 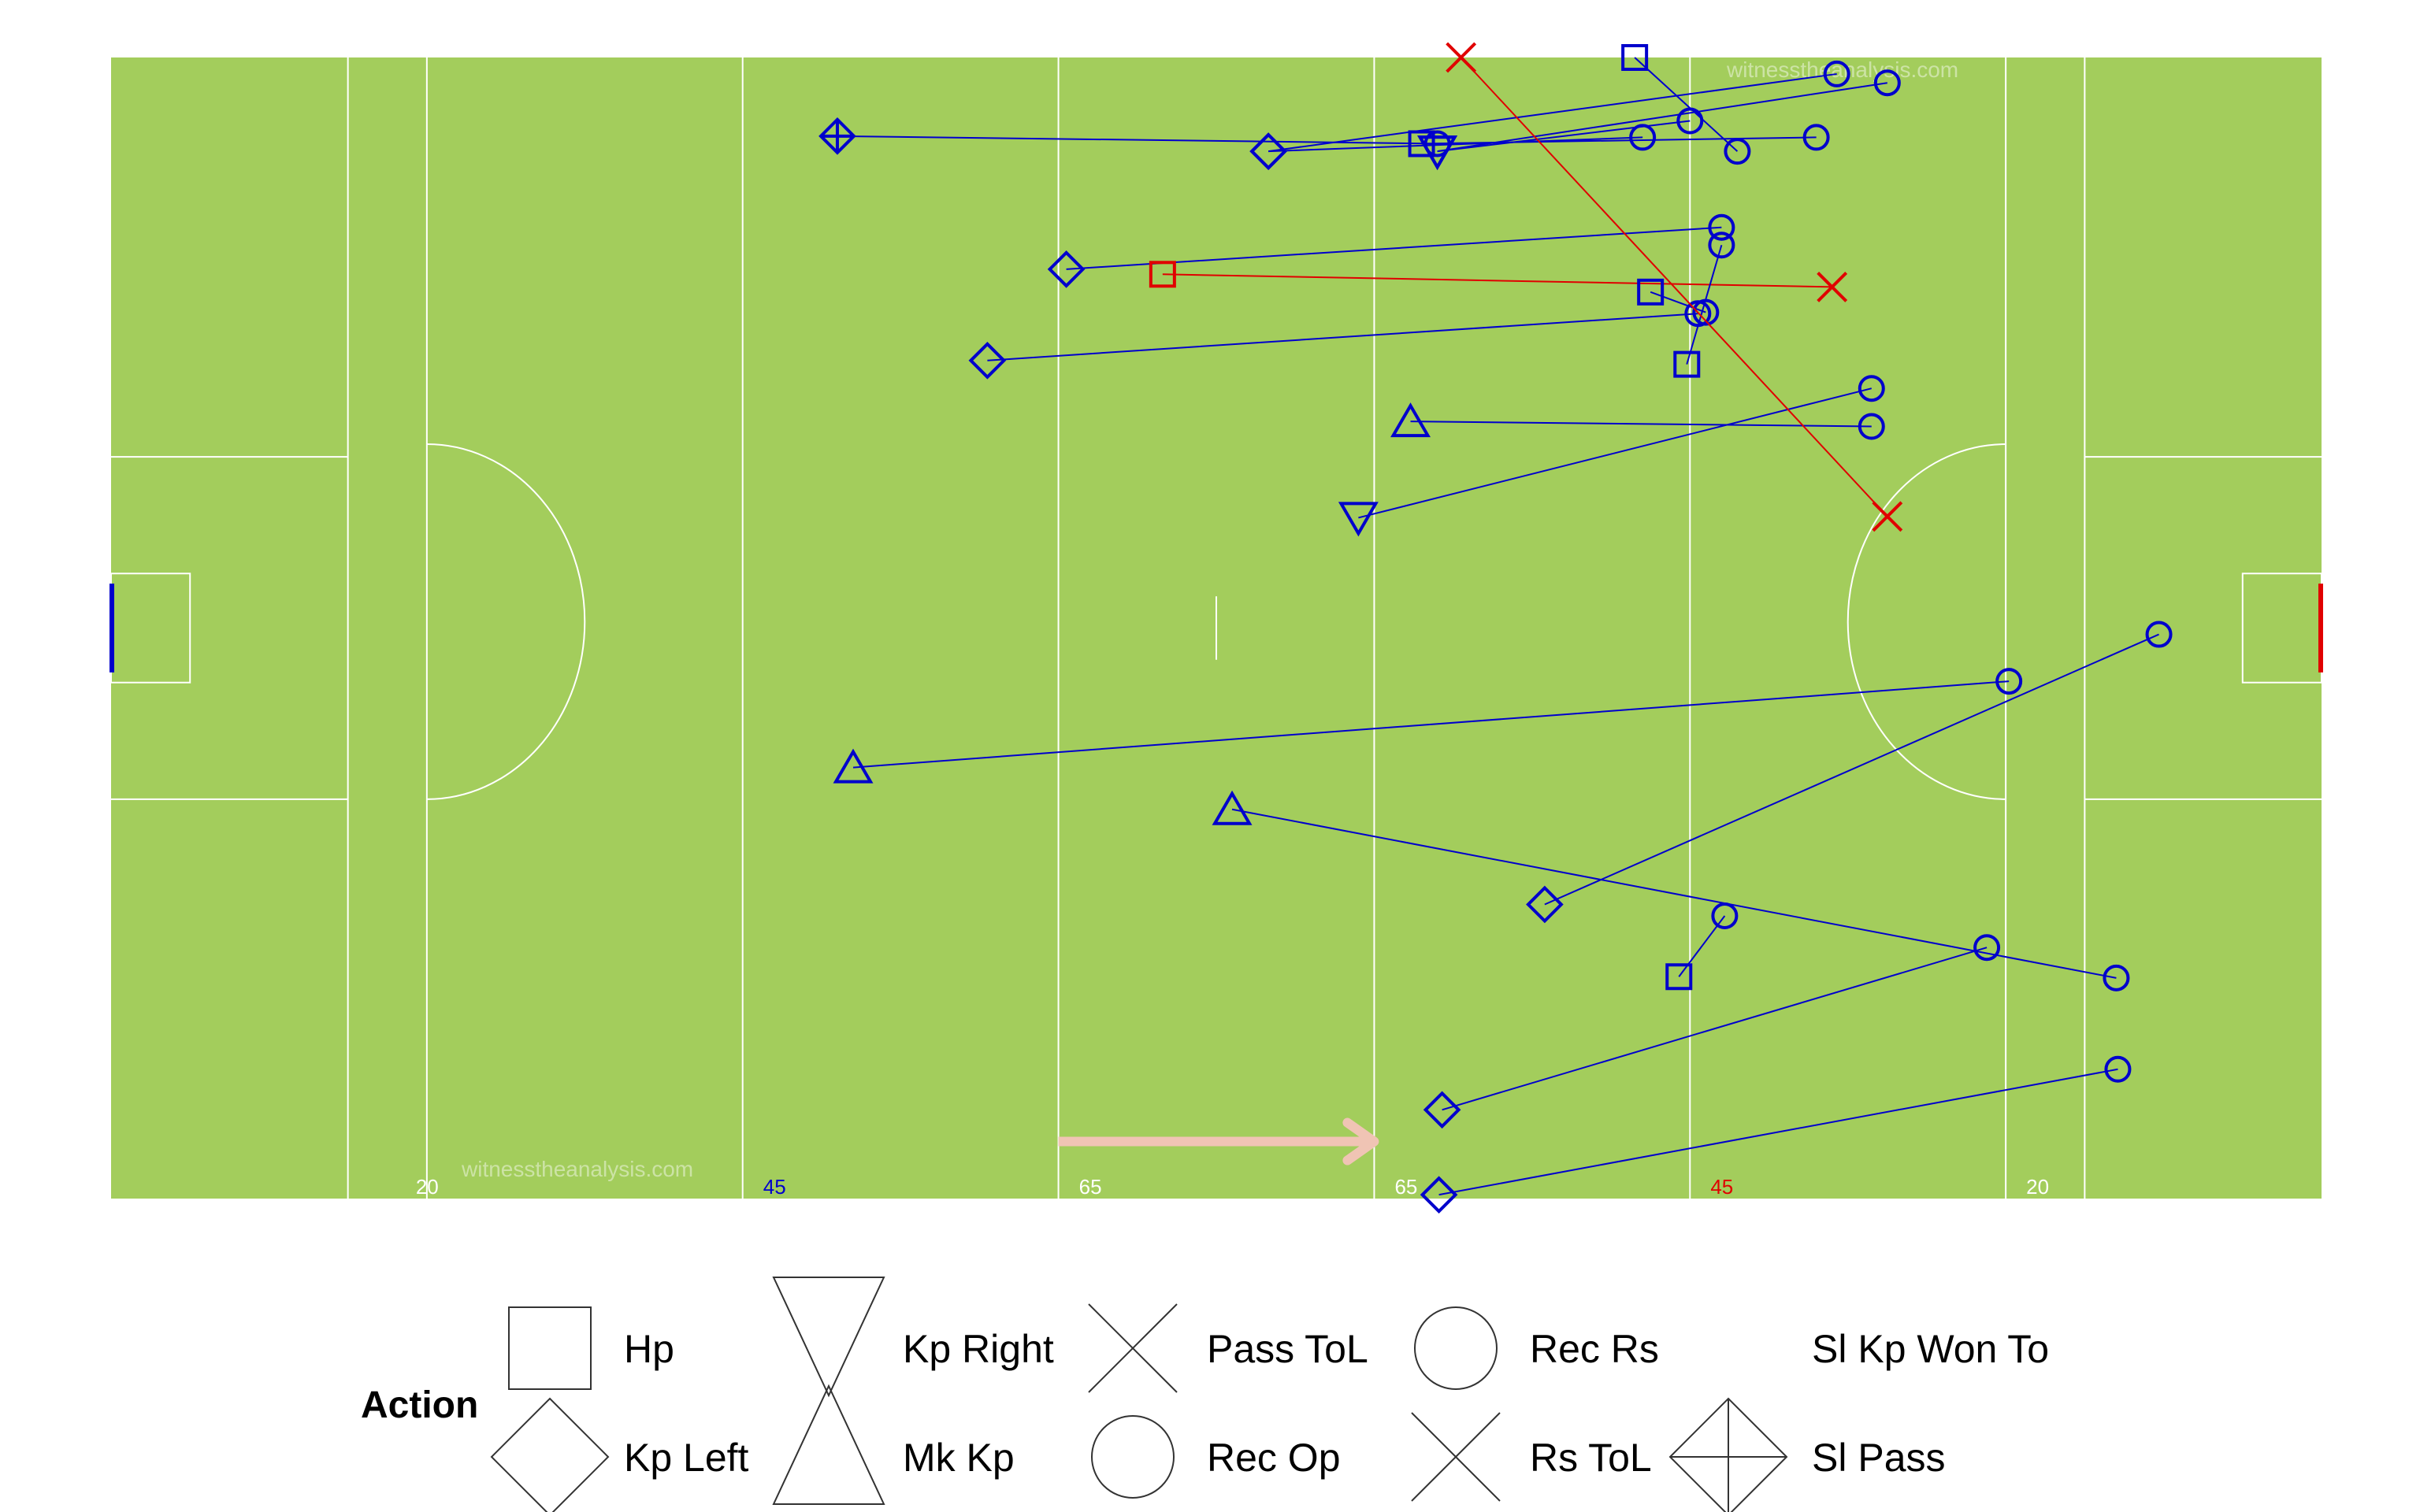 I want to click on arc-right, so click(x=1926, y=621).